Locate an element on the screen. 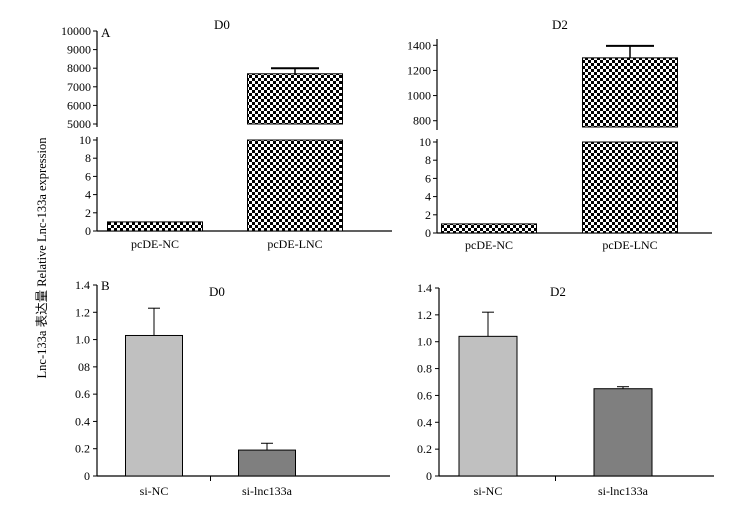 The height and width of the screenshot is (518, 754). y-tick-label: 6000 is located at coordinates (79, 105).